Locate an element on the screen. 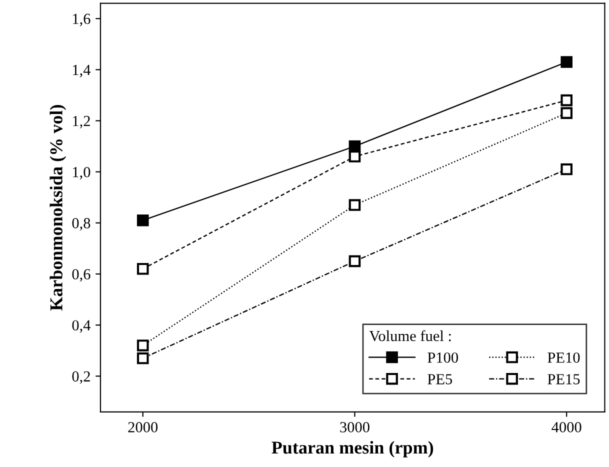  x-tick-label: 2000 is located at coordinates (143, 427).